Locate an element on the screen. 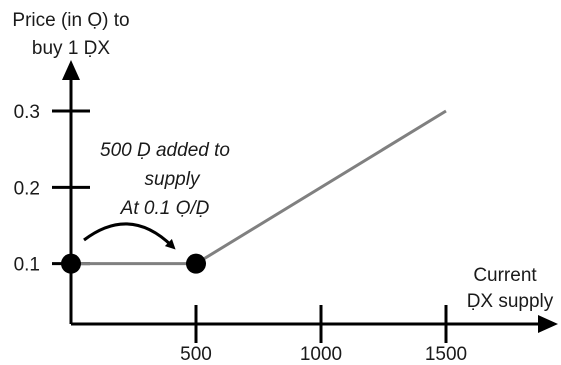  x-axis-label-line-1: Current is located at coordinates (505, 275).